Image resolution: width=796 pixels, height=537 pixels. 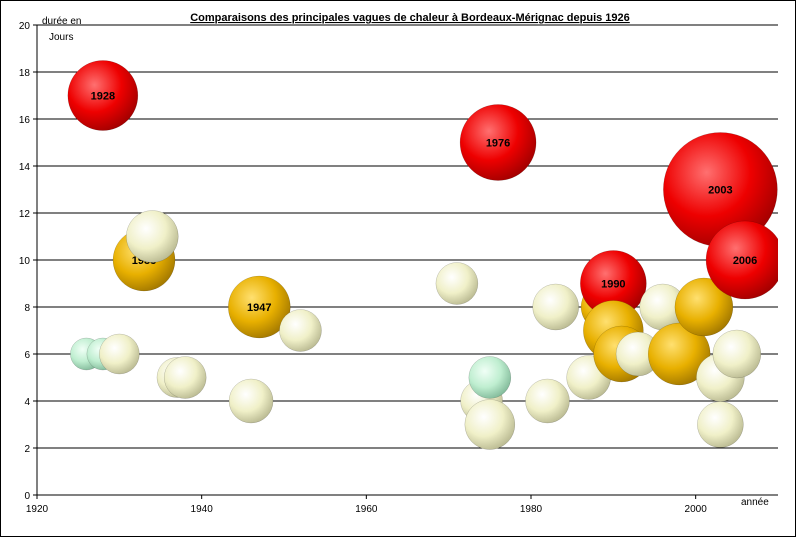 What do you see at coordinates (720, 191) in the screenshot?
I see `bubble-label-2003: 2003` at bounding box center [720, 191].